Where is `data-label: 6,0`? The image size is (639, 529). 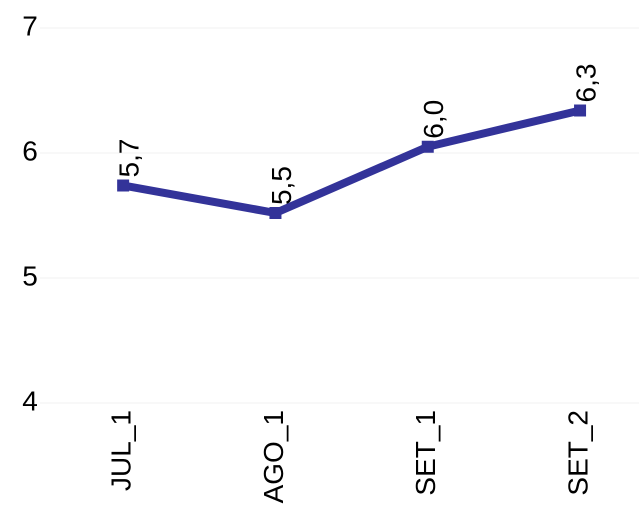
data-label: 6,0 is located at coordinates (433, 119).